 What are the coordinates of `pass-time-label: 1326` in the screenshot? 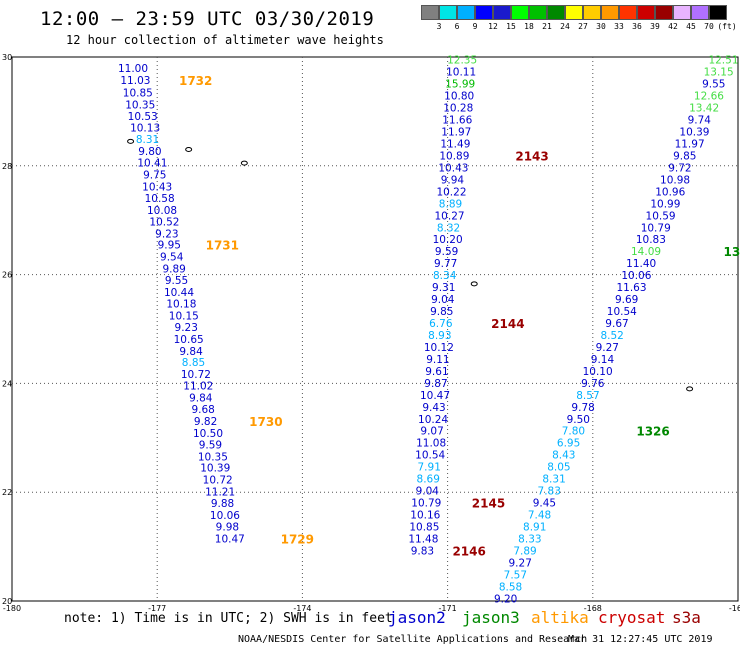 It's located at (652, 432).